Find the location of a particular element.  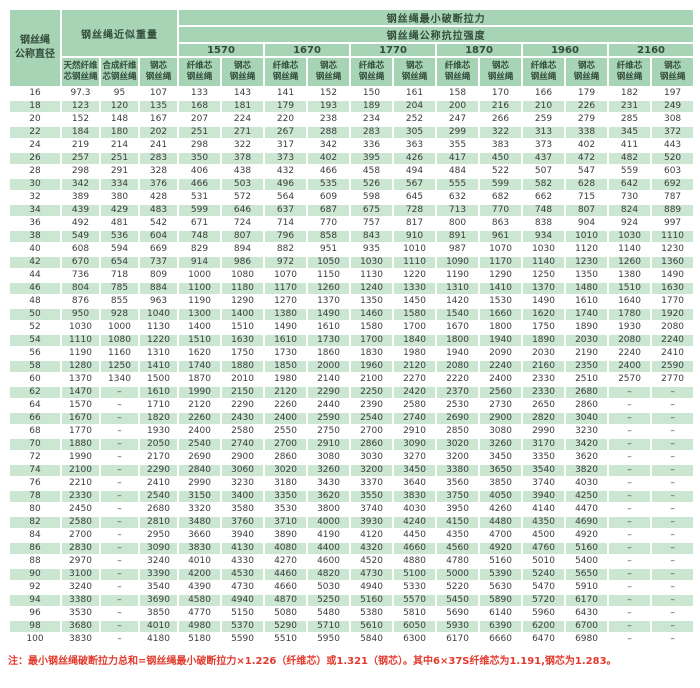

value-cell: 373 is located at coordinates (286, 158).